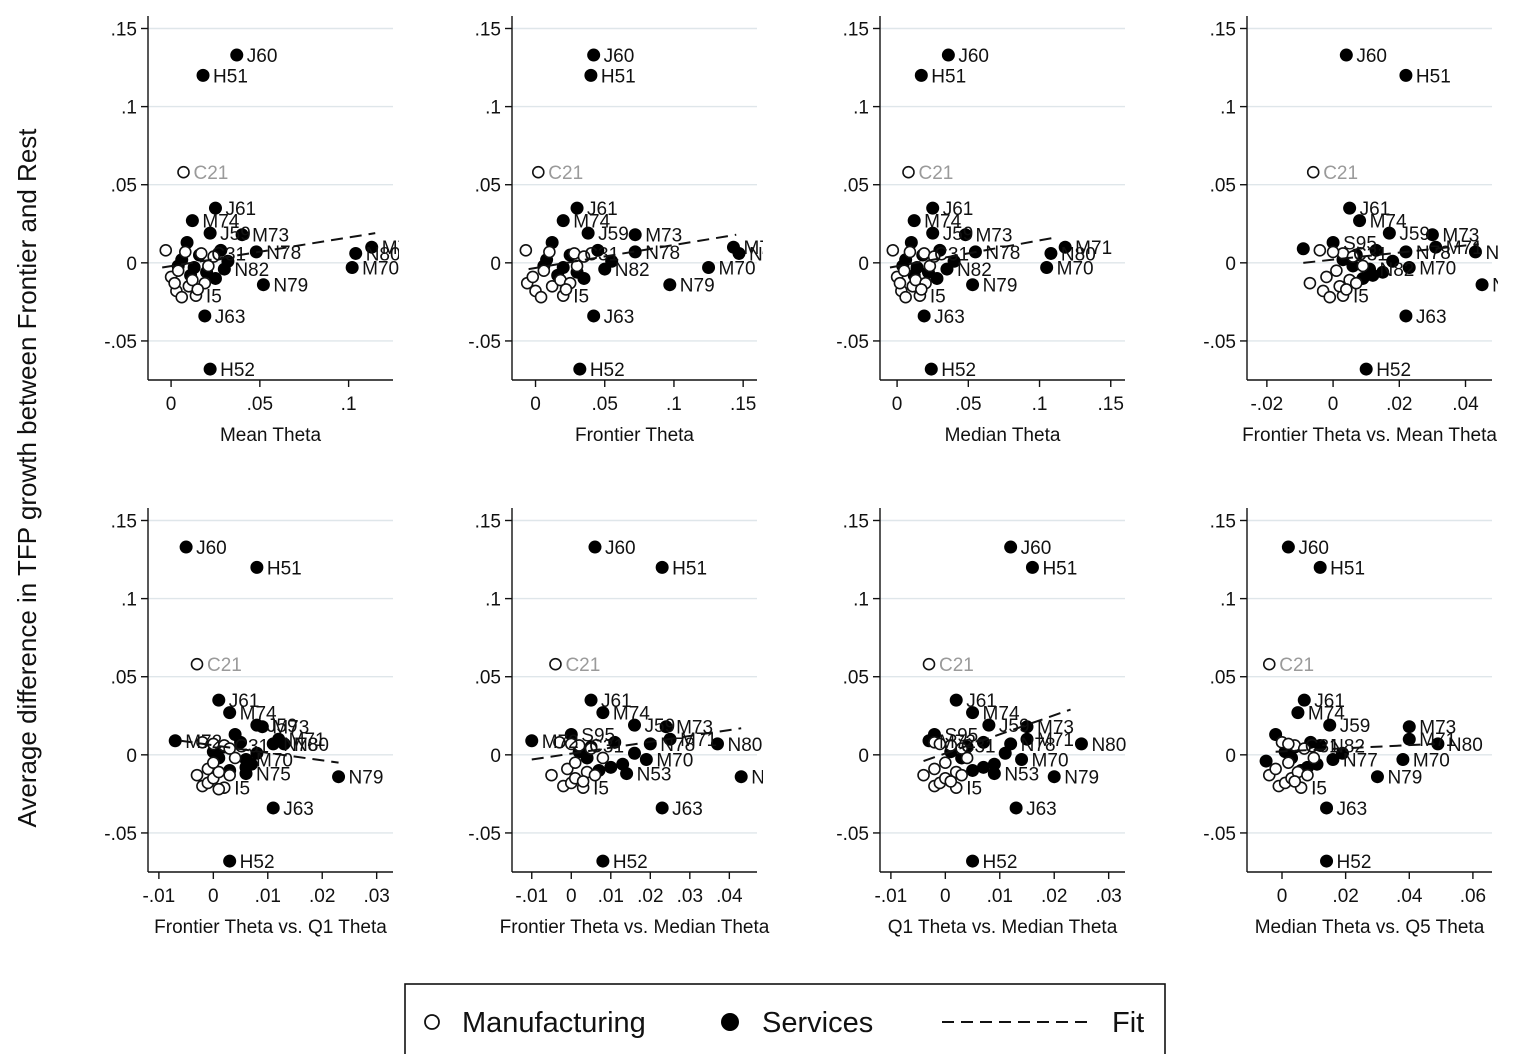 Image resolution: width=1526 pixels, height=1054 pixels. What do you see at coordinates (1128, 1023) in the screenshot?
I see `legend-label-fit: Fit` at bounding box center [1128, 1023].